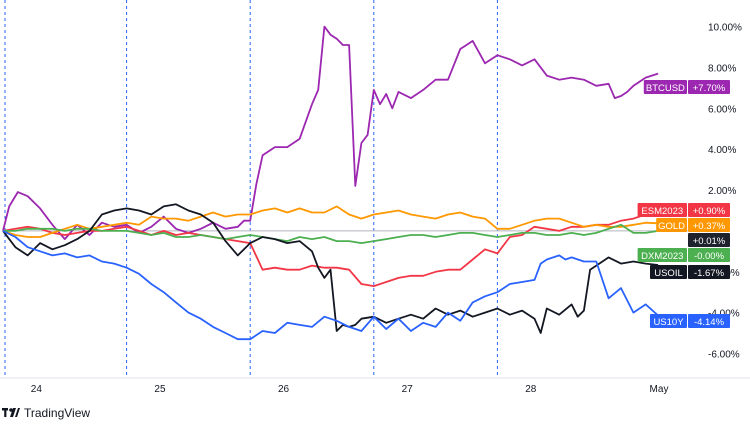 Image resolution: width=750 pixels, height=435 pixels. Describe the element at coordinates (531, 389) in the screenshot. I see `x-tick-label: 28` at that location.